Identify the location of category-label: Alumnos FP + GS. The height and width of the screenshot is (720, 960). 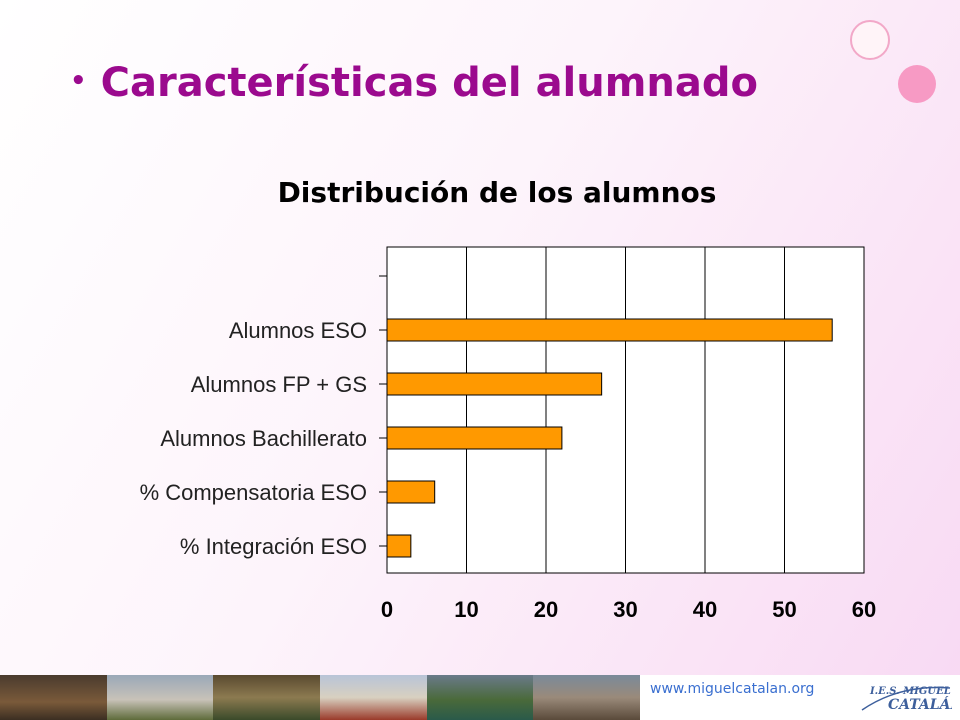
(279, 384).